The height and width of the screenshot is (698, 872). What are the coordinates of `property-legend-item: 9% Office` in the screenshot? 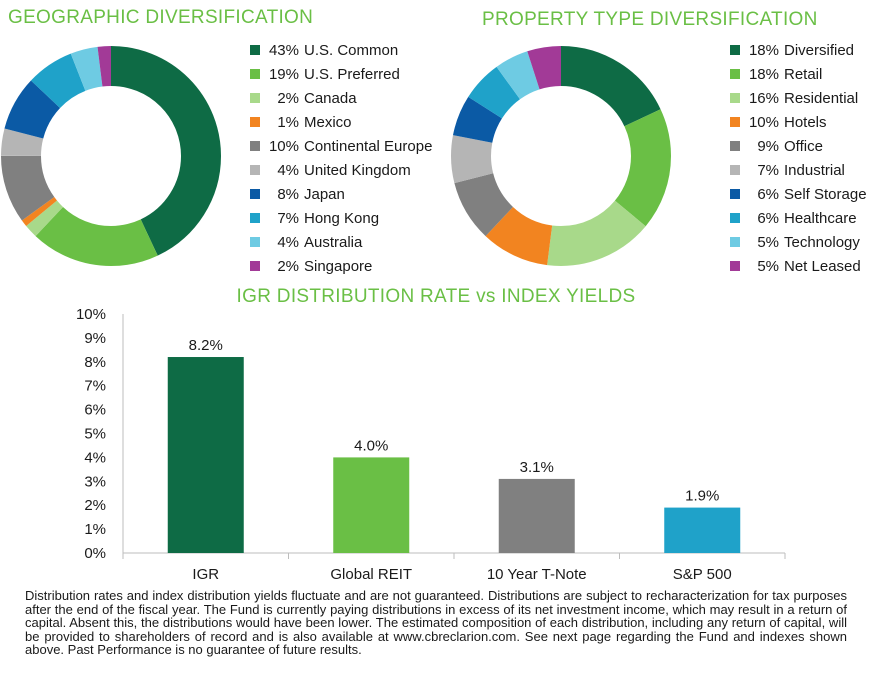 It's located at (798, 146).